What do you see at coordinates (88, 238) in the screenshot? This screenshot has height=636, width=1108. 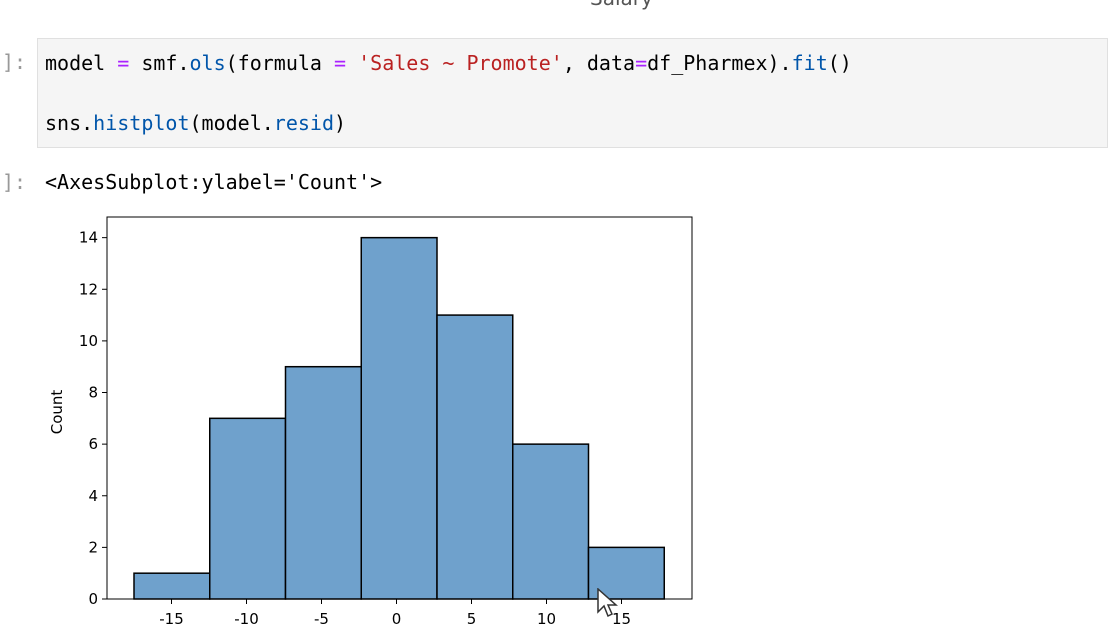 I see `y-tick-label: 14` at bounding box center [88, 238].